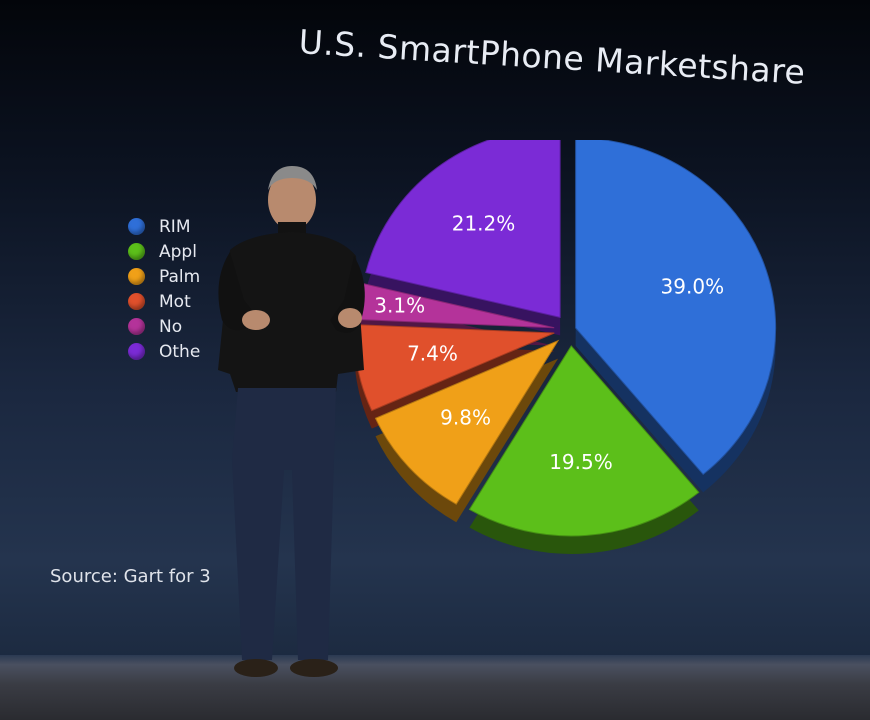 The image size is (870, 720). I want to click on legend-label: Appl, so click(178, 251).